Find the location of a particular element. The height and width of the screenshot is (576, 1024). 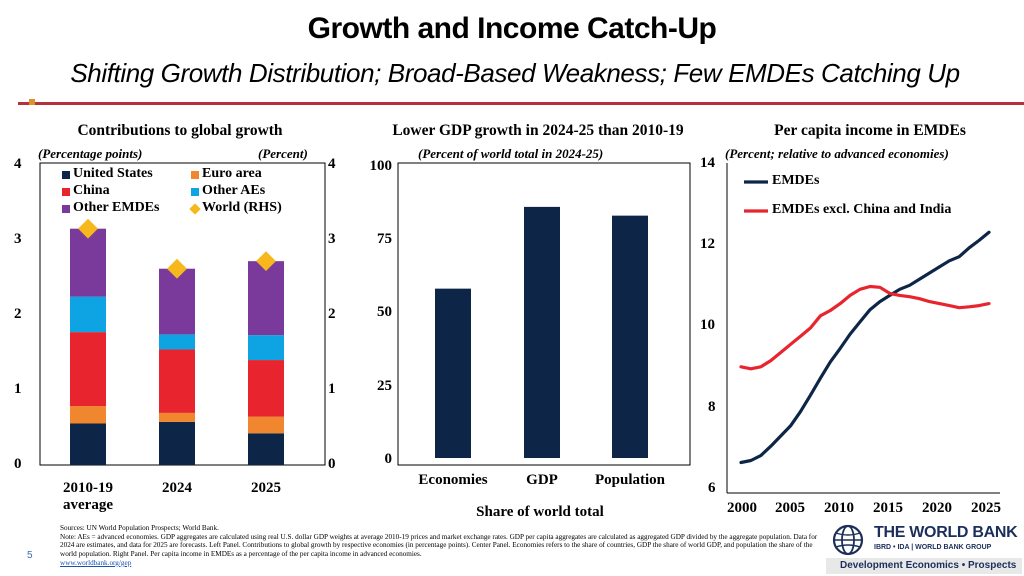

left-y-tick-rhs: 4 is located at coordinates (332, 164).